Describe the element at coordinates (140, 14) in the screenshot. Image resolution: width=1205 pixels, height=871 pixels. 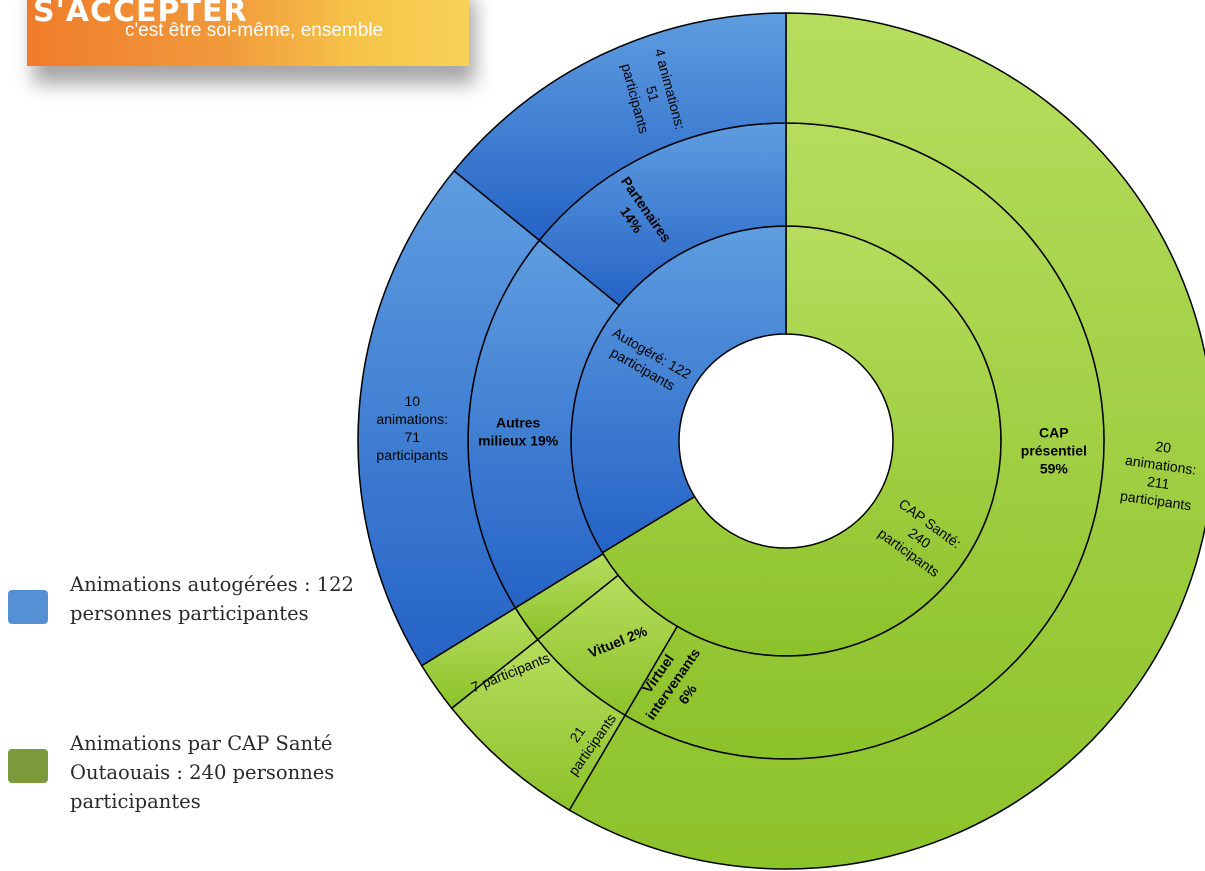
I see `banner-title: S'ACCEPTER` at that location.